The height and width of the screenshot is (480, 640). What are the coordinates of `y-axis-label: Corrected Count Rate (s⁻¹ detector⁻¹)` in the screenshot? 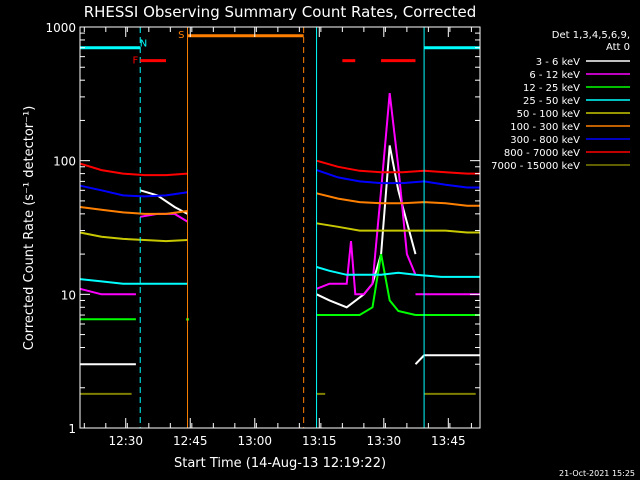 It's located at (29, 228).